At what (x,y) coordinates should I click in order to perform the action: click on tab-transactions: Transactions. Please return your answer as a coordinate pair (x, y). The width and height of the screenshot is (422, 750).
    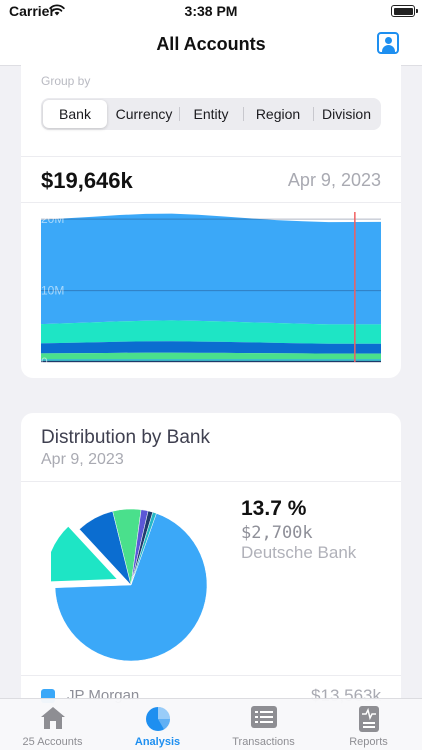
    Looking at the image, I should click on (263, 724).